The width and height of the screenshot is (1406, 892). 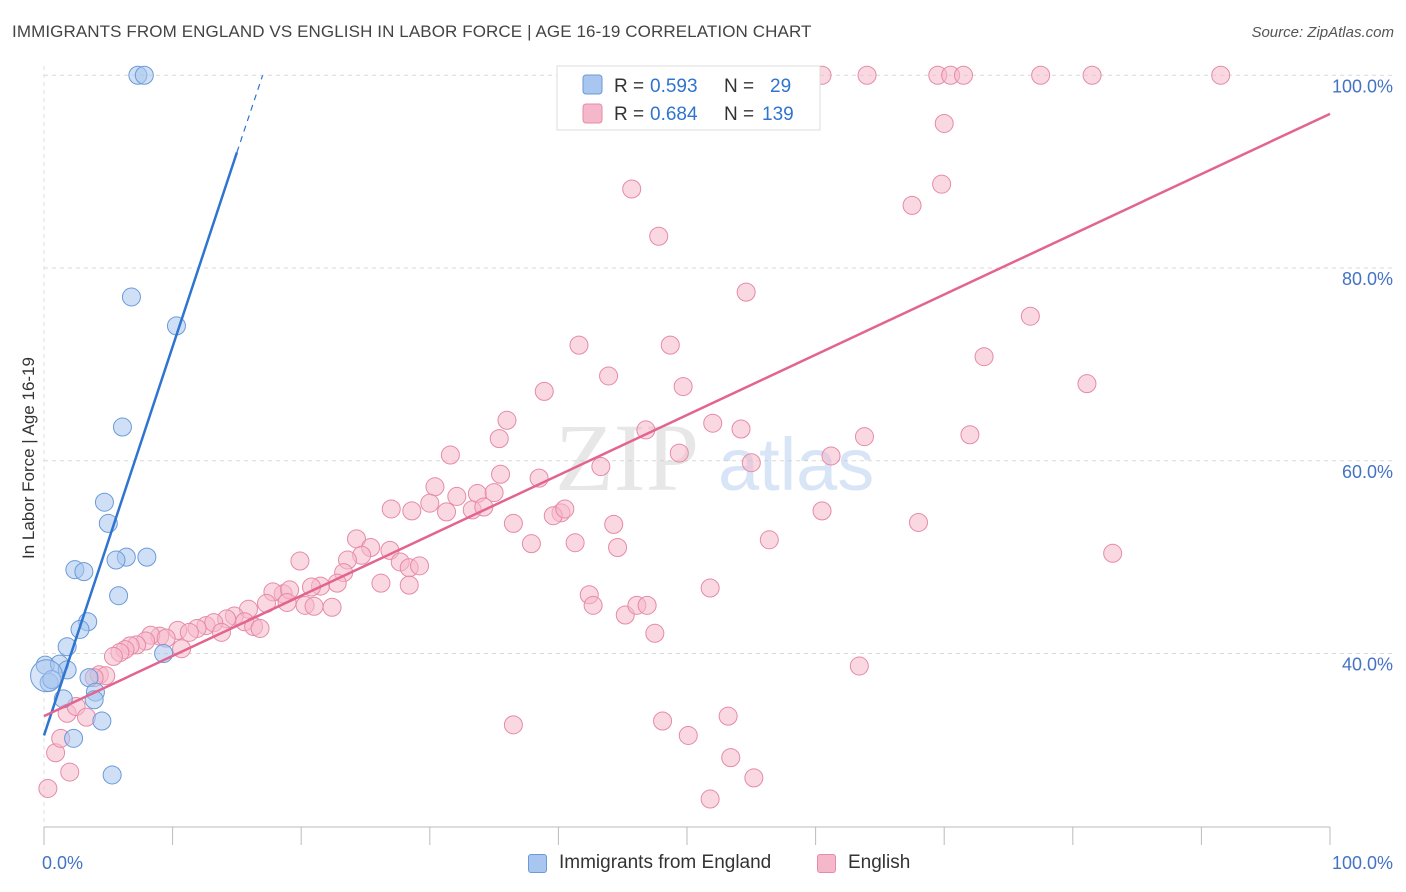 I want to click on legend-r-value-1: 0.593, so click(x=674, y=86).